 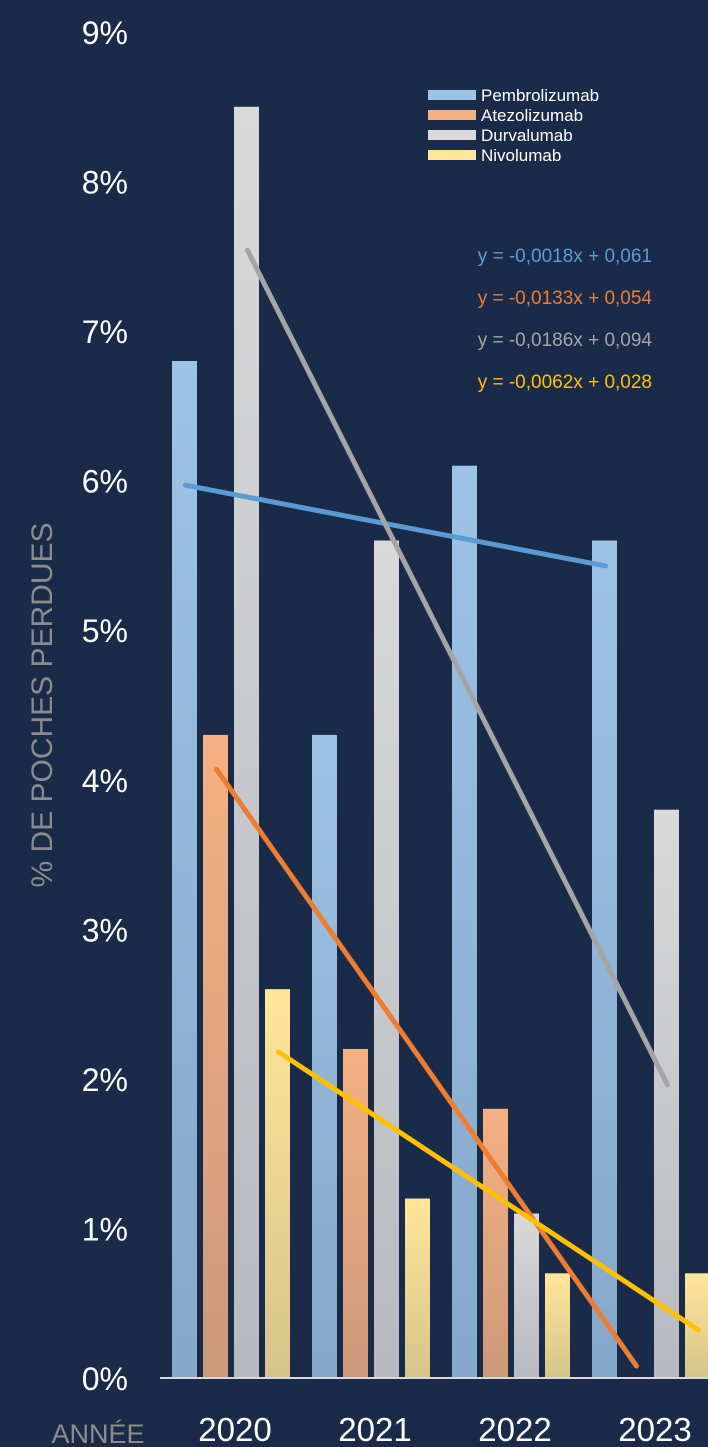 I want to click on y-tick-label: 7%, so click(x=105, y=332).